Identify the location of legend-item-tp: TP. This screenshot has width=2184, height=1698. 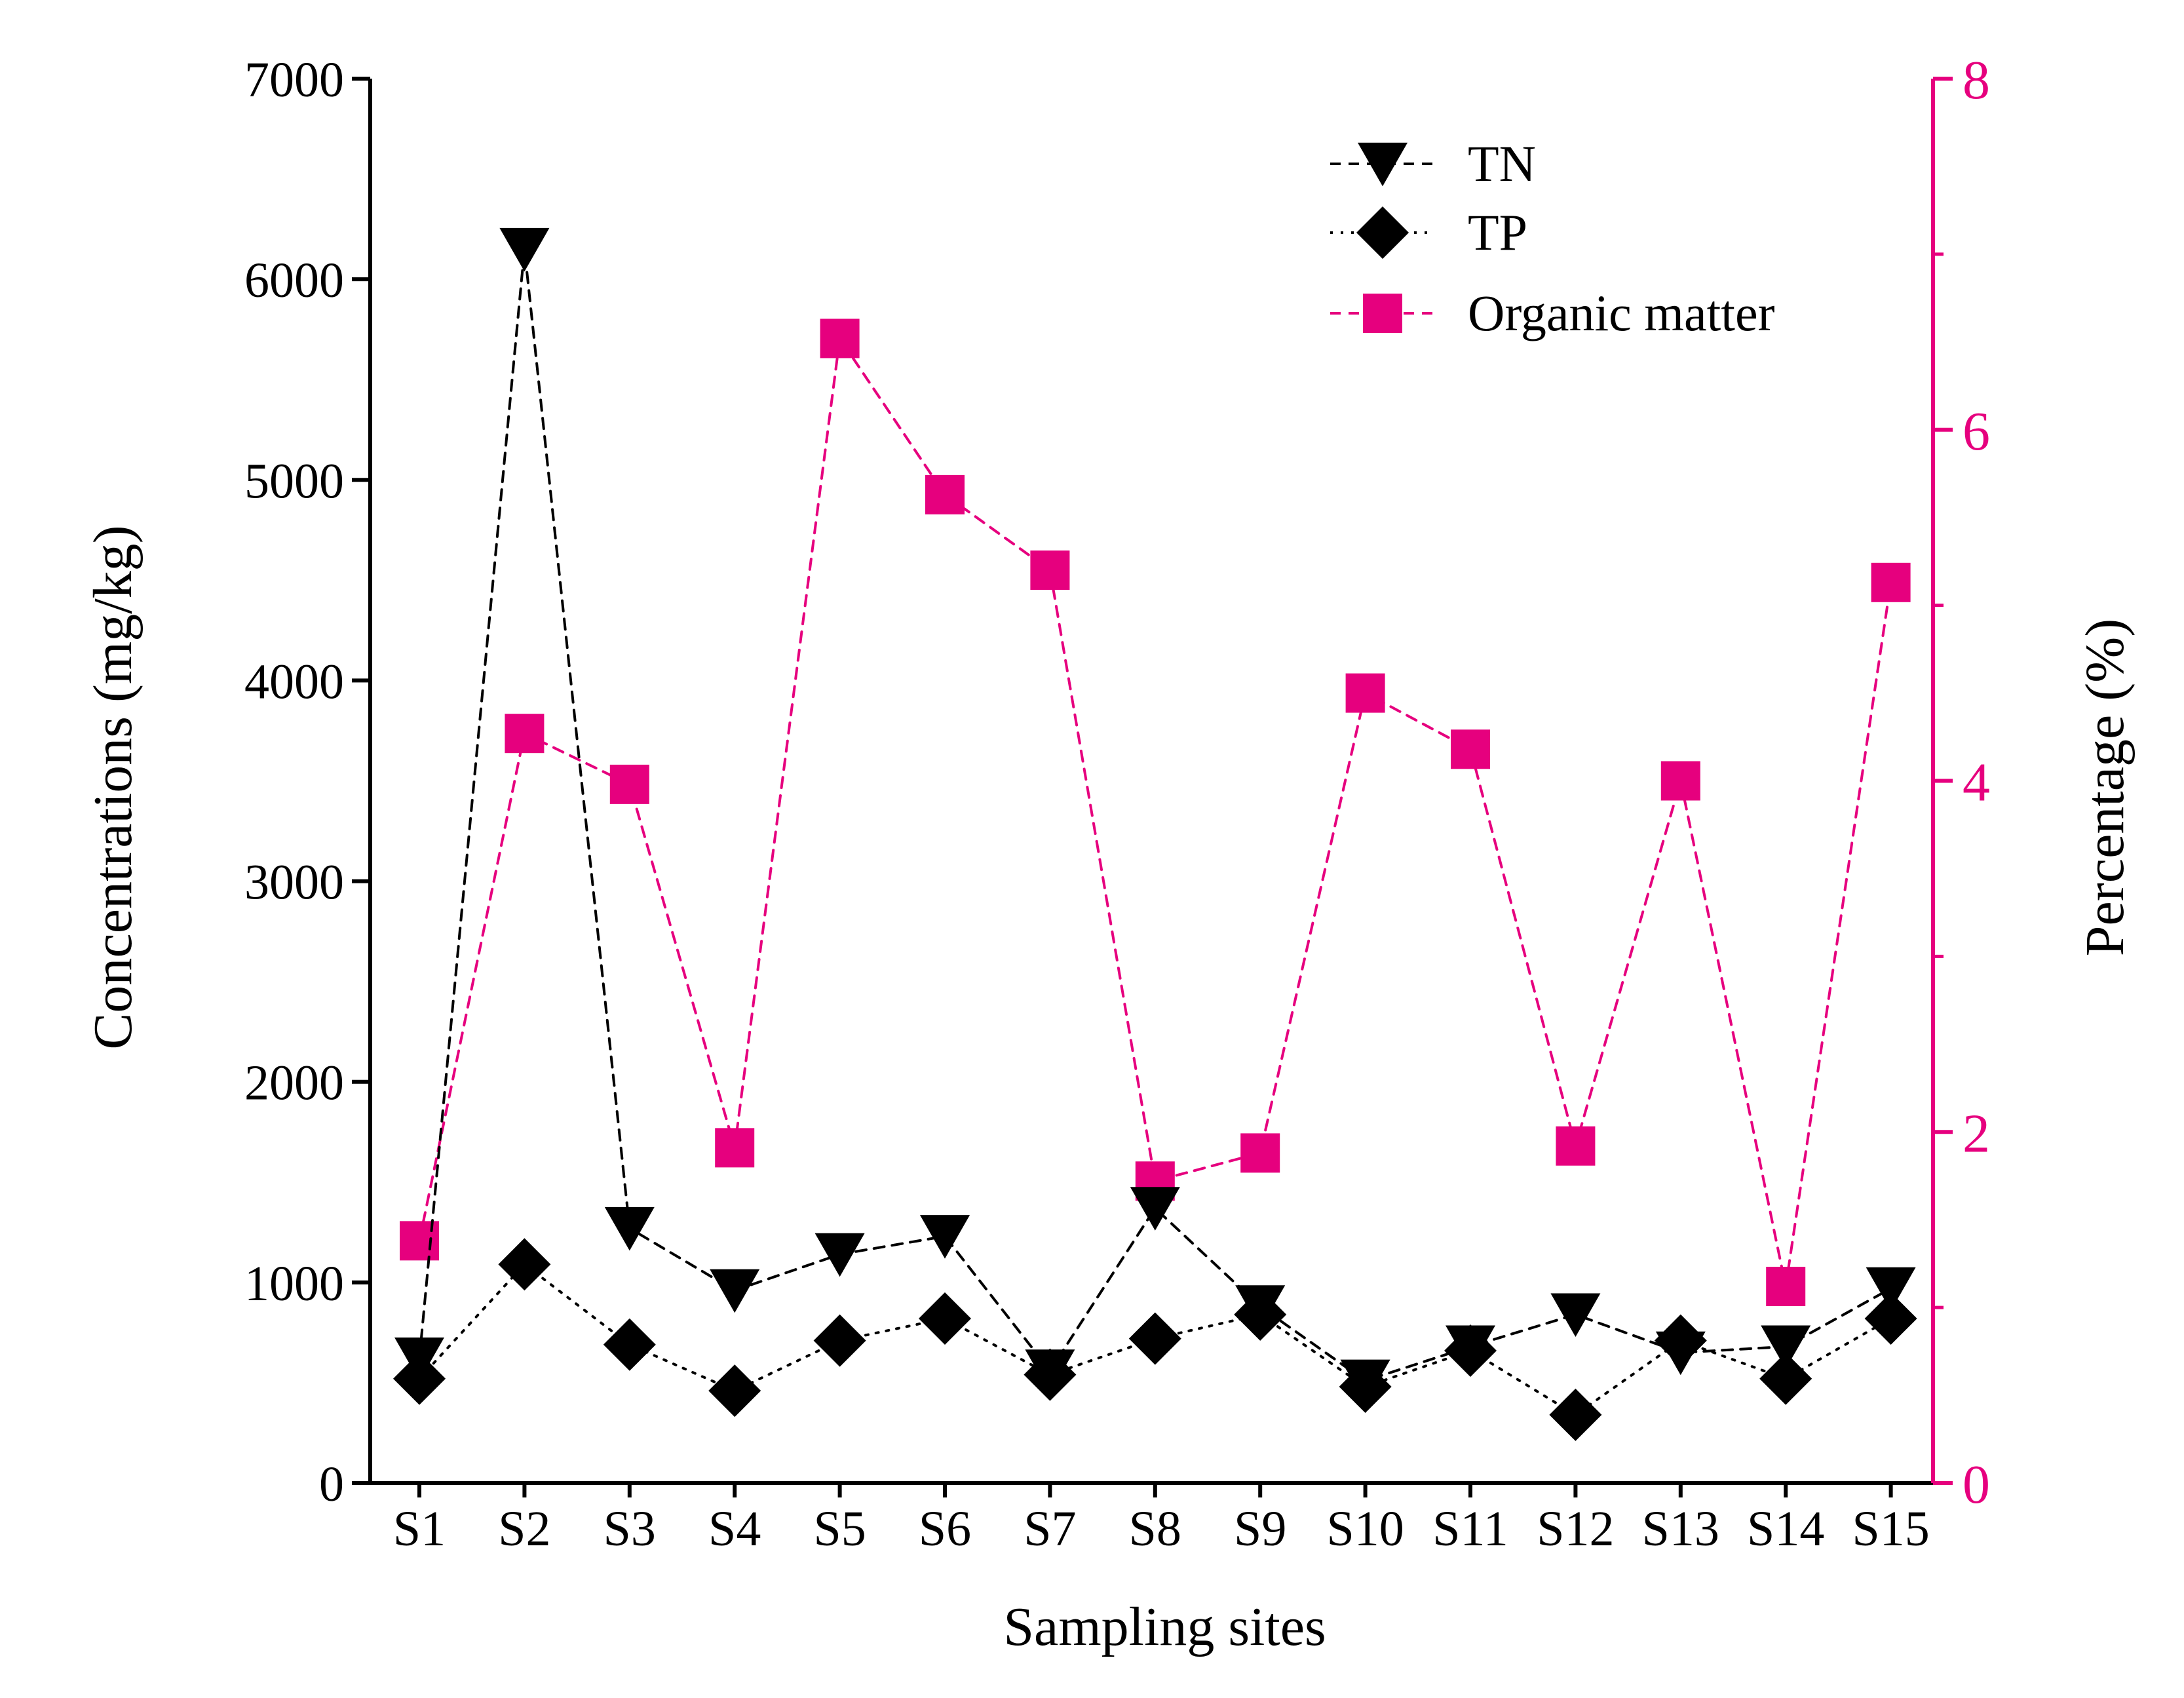
(1428, 232).